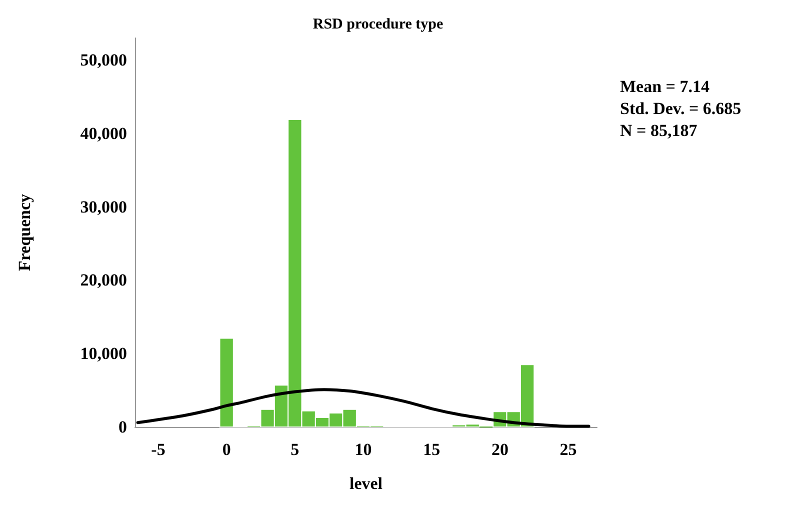 The height and width of the screenshot is (510, 794). I want to click on x-tick-label: -5, so click(158, 449).